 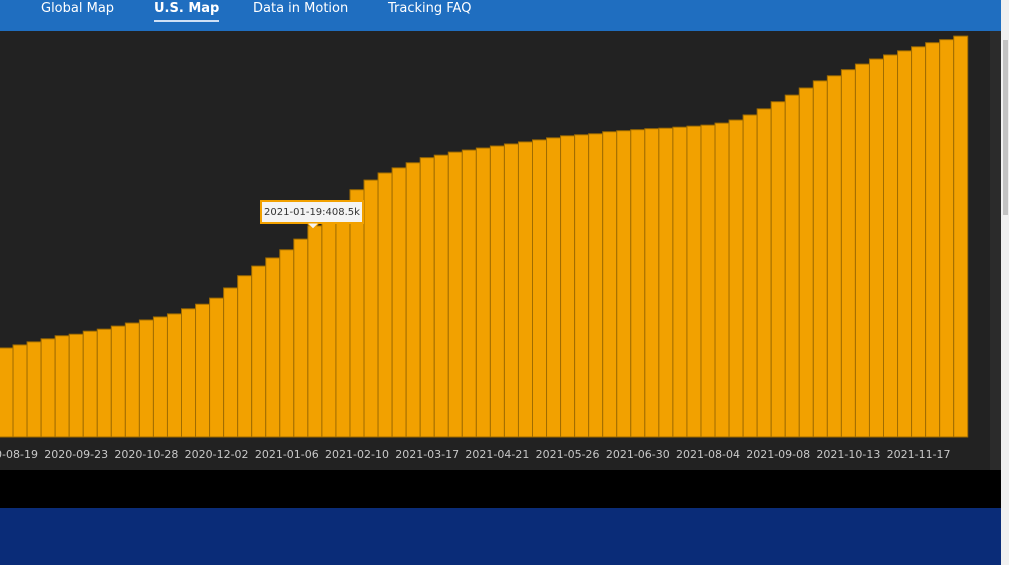 I want to click on tooltip: 2021-01-19:408.5k, so click(x=312, y=215).